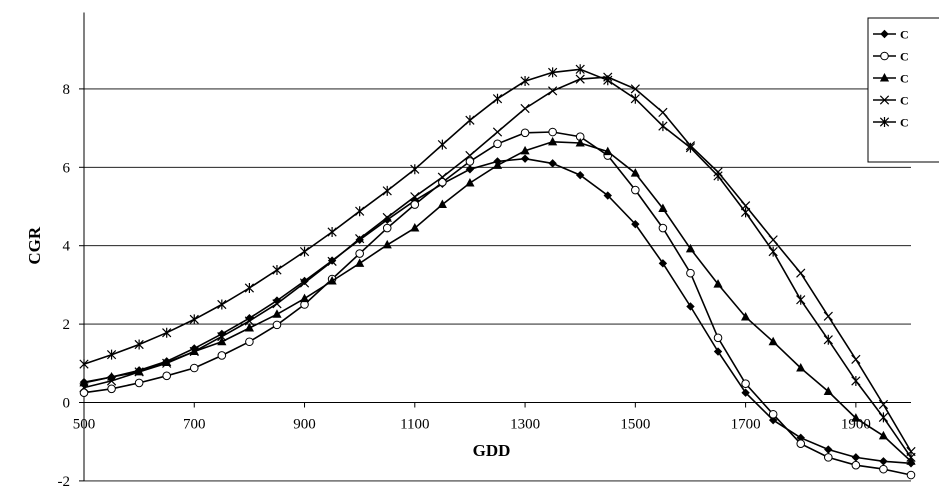  Describe the element at coordinates (67, 168) in the screenshot. I see `y-tick-label: 6` at that location.